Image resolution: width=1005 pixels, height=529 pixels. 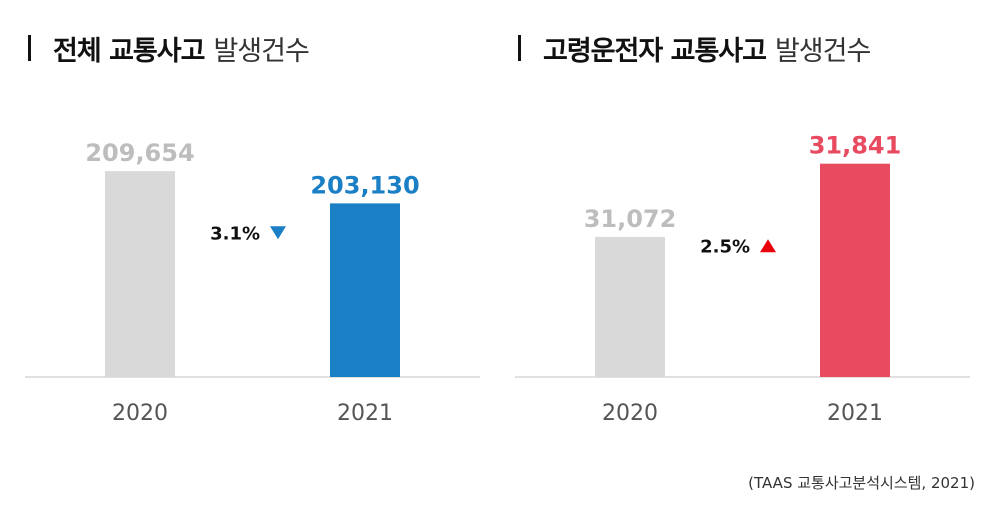 What do you see at coordinates (235, 233) in the screenshot?
I see `change-label: 3.1%` at bounding box center [235, 233].